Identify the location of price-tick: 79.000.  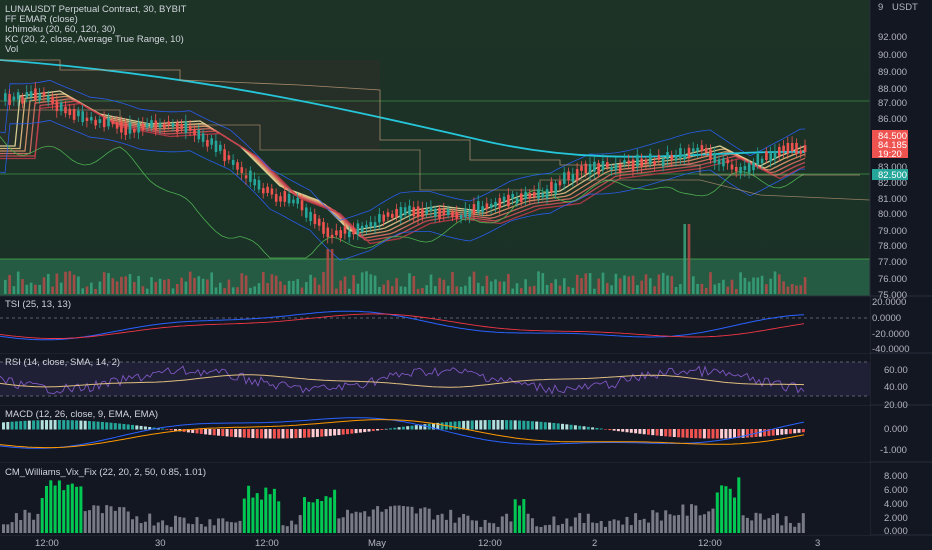
(892, 231).